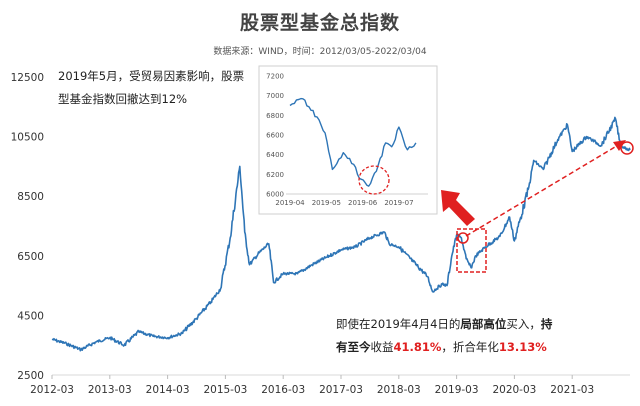 The width and height of the screenshot is (640, 406). I want to click on chart-title: 股票型基金总指数, so click(319, 23).